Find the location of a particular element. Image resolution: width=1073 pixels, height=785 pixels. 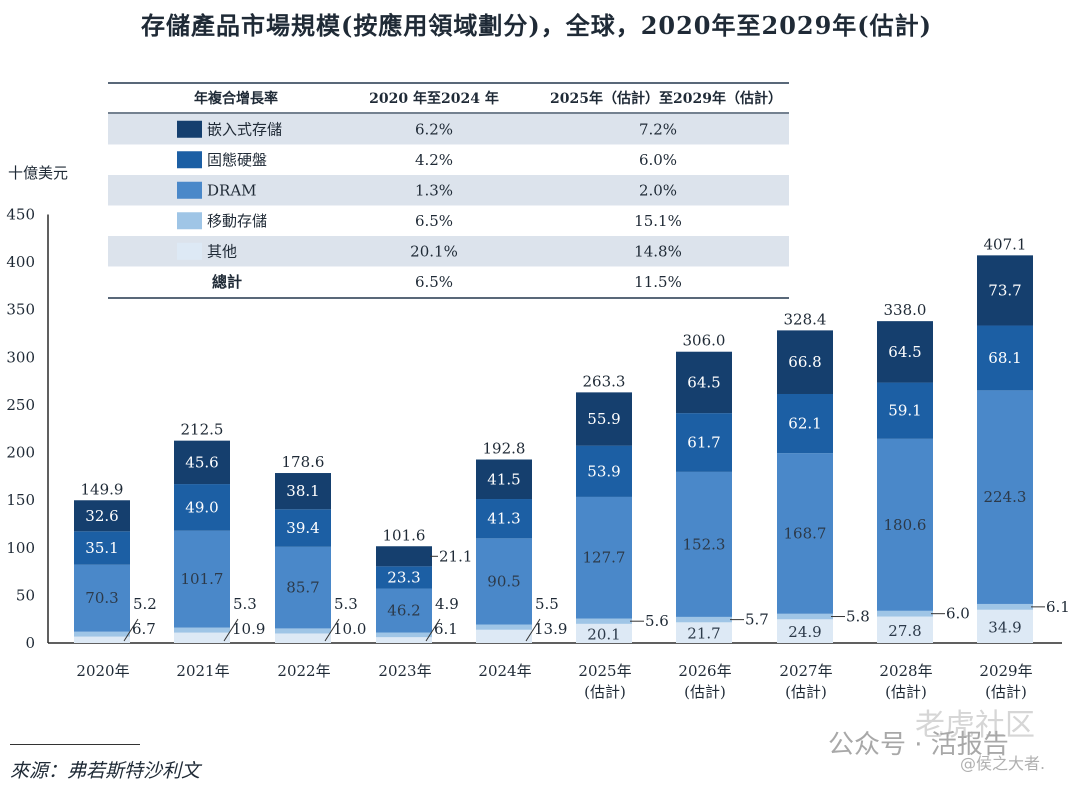

data-label: 6.1 is located at coordinates (446, 629).